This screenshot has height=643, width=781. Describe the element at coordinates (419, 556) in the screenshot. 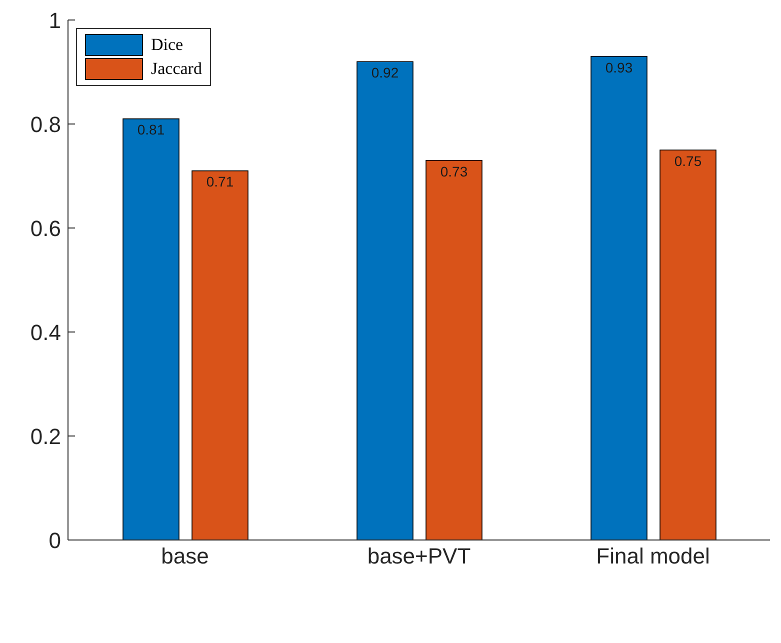

I see `x-tick-label: base+PVT` at that location.